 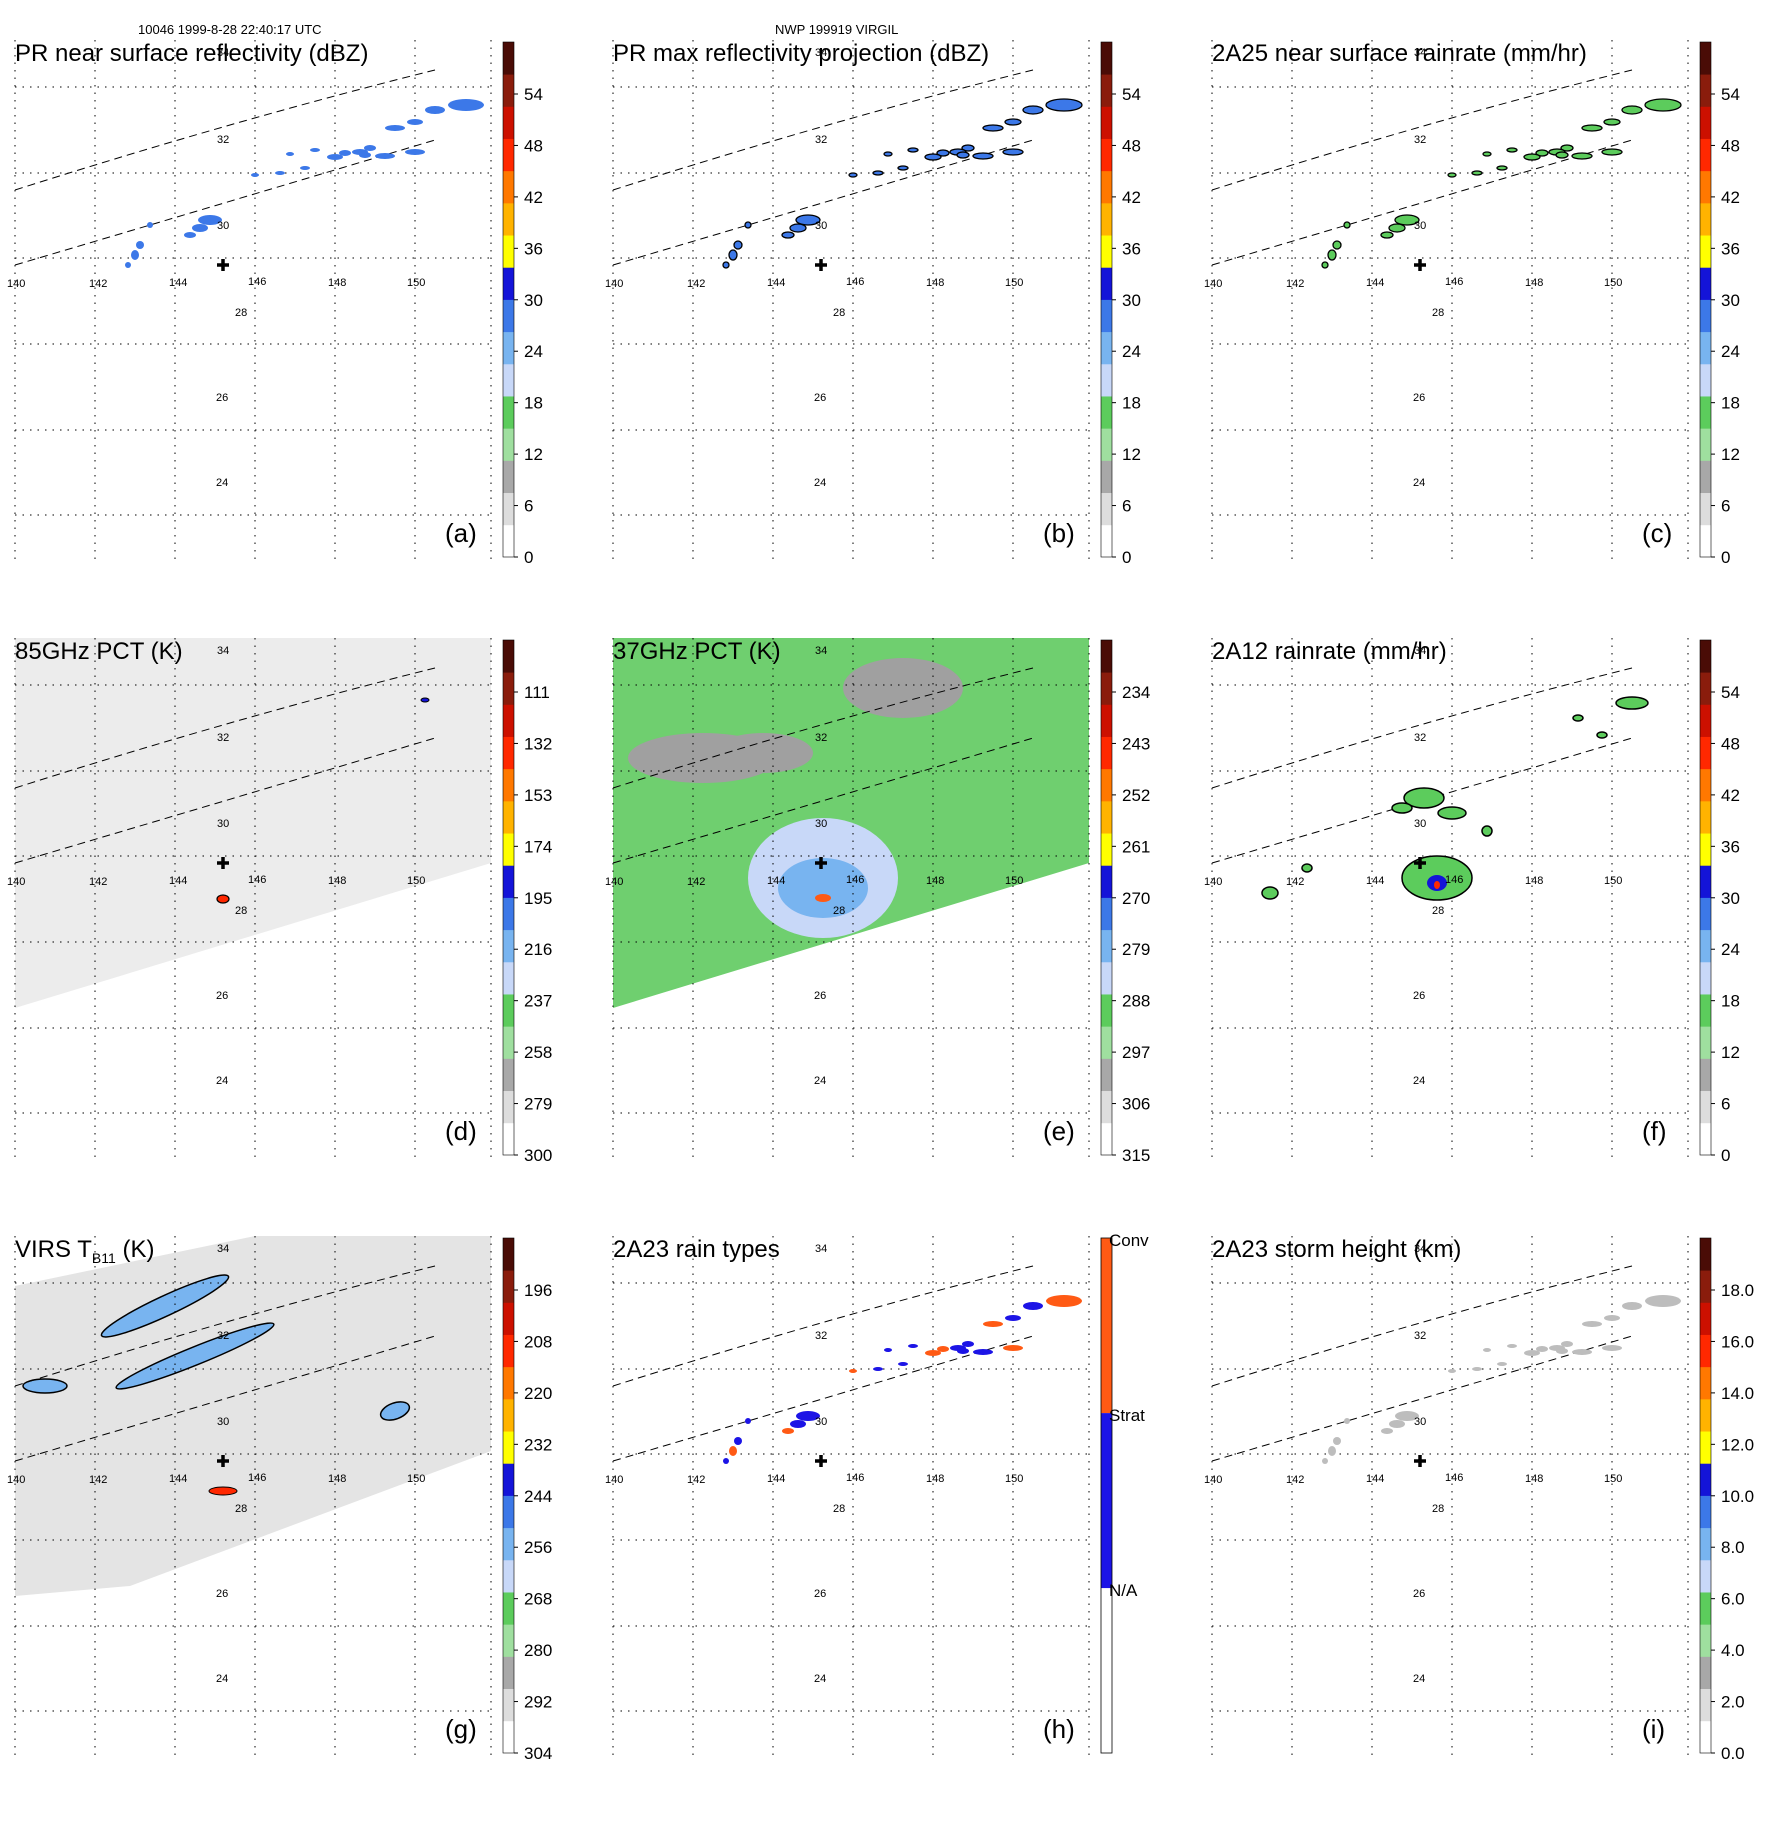 What do you see at coordinates (1534, 283) in the screenshot?
I see `lon-label: 148` at bounding box center [1534, 283].